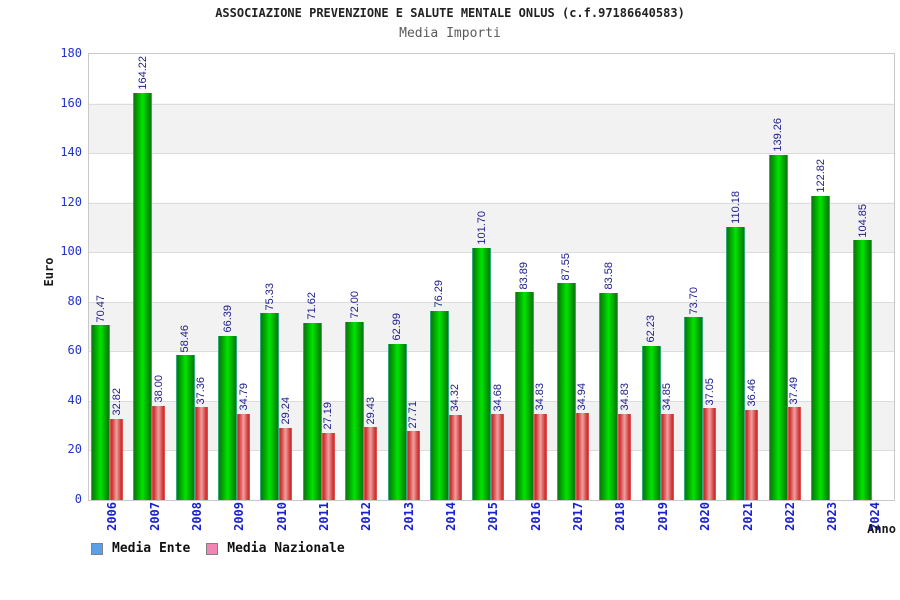 The image size is (900, 600). I want to click on bar-value-label: 34.68, so click(497, 397).